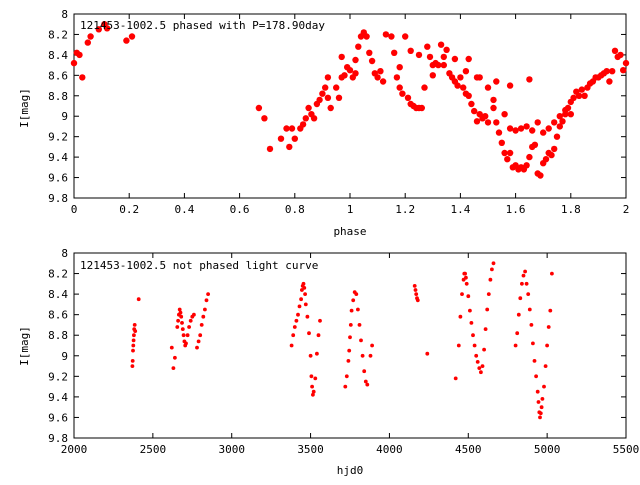  What do you see at coordinates (626, 449) in the screenshot?
I see `x-tick-label: 5500` at bounding box center [626, 449].